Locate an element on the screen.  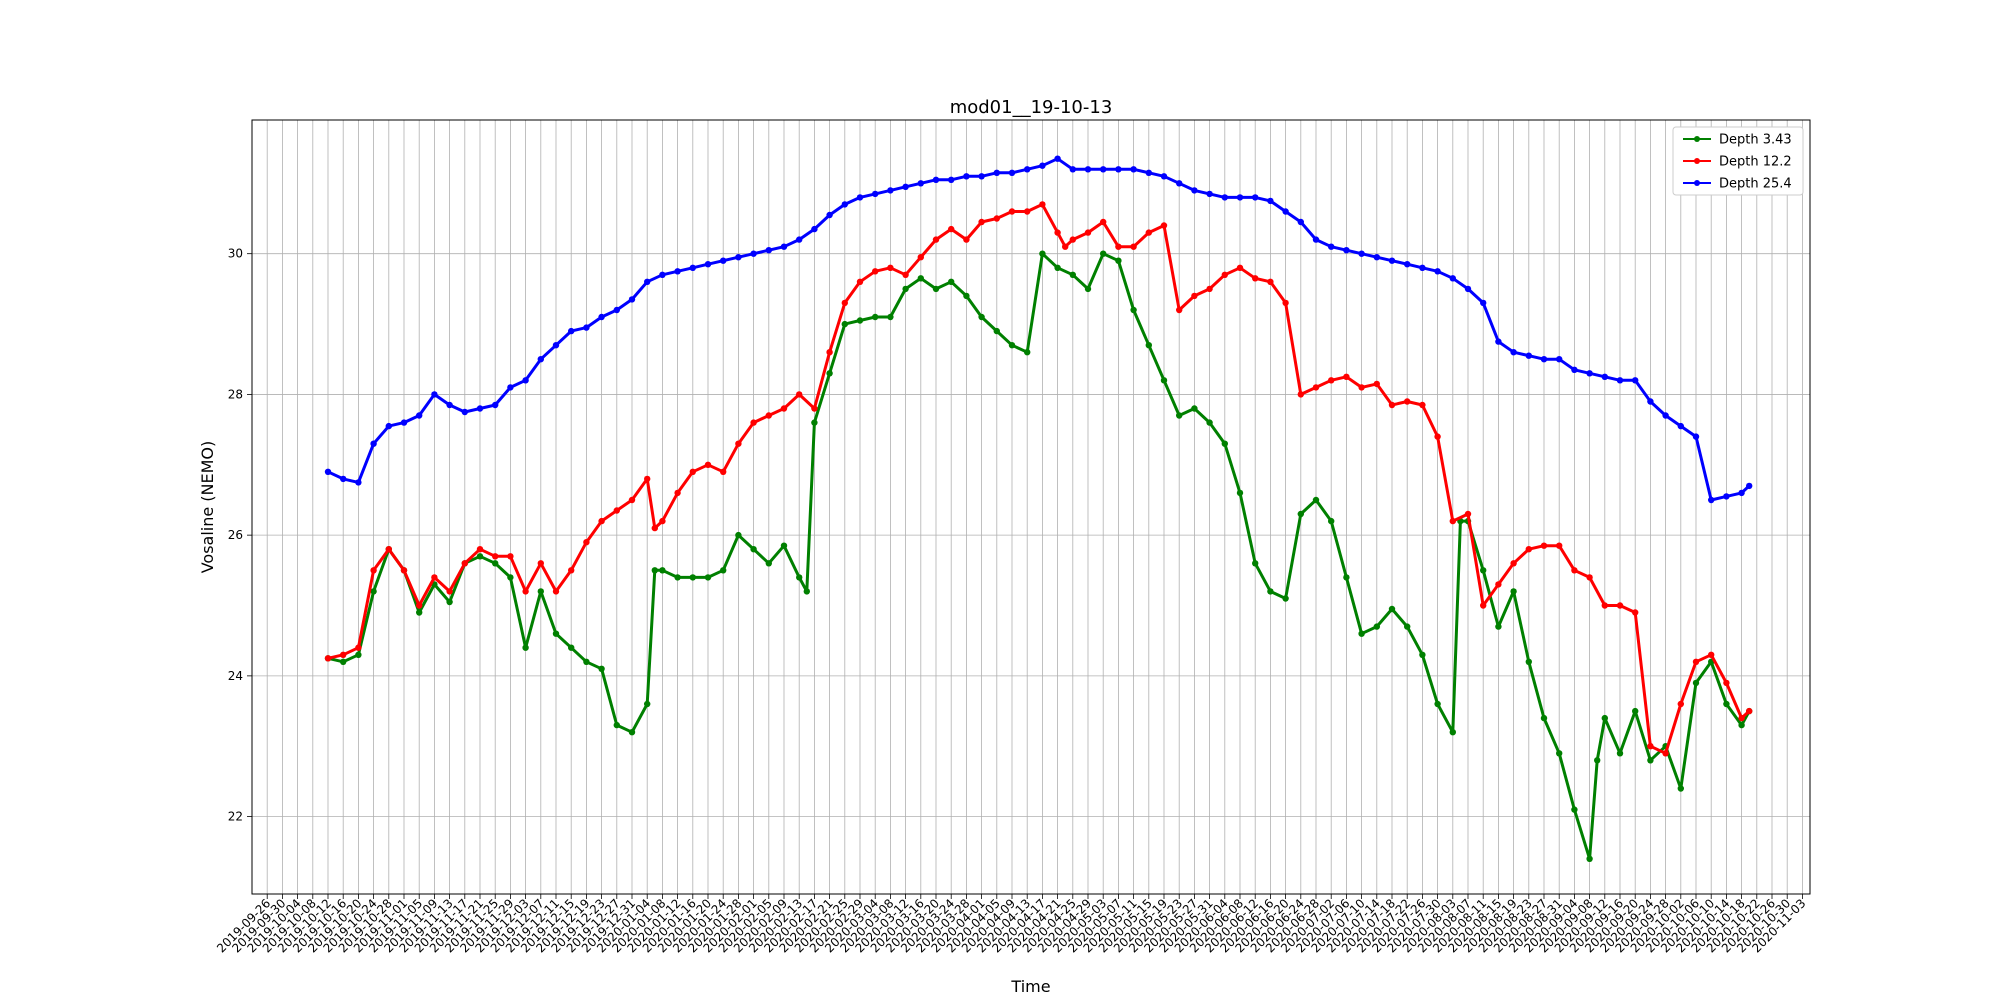
y-tick-label: 28 is located at coordinates (235, 394).